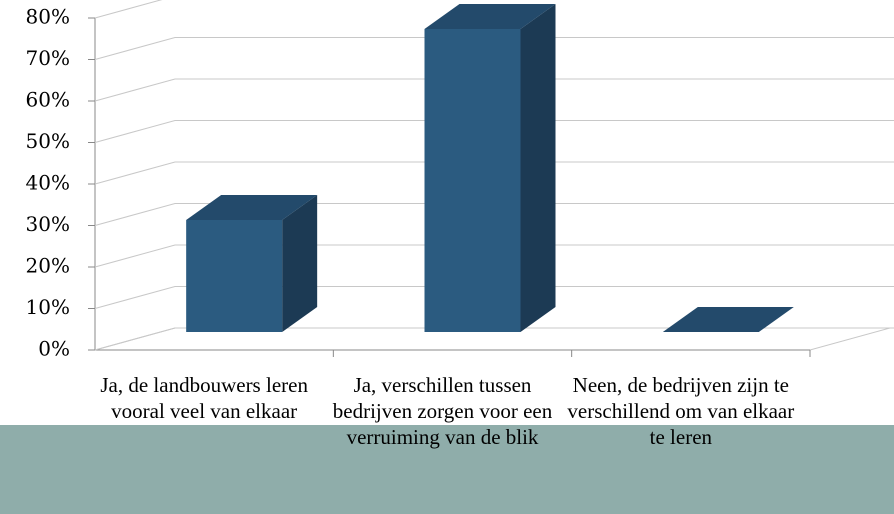 Image resolution: width=894 pixels, height=514 pixels. Describe the element at coordinates (48, 307) in the screenshot. I see `y-tick-label: 10%` at that location.